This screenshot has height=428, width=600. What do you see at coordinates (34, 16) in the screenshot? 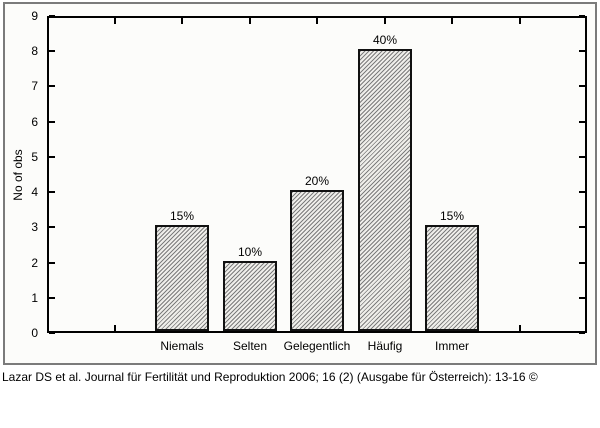
I see `y-tick-label: 9` at bounding box center [34, 16].